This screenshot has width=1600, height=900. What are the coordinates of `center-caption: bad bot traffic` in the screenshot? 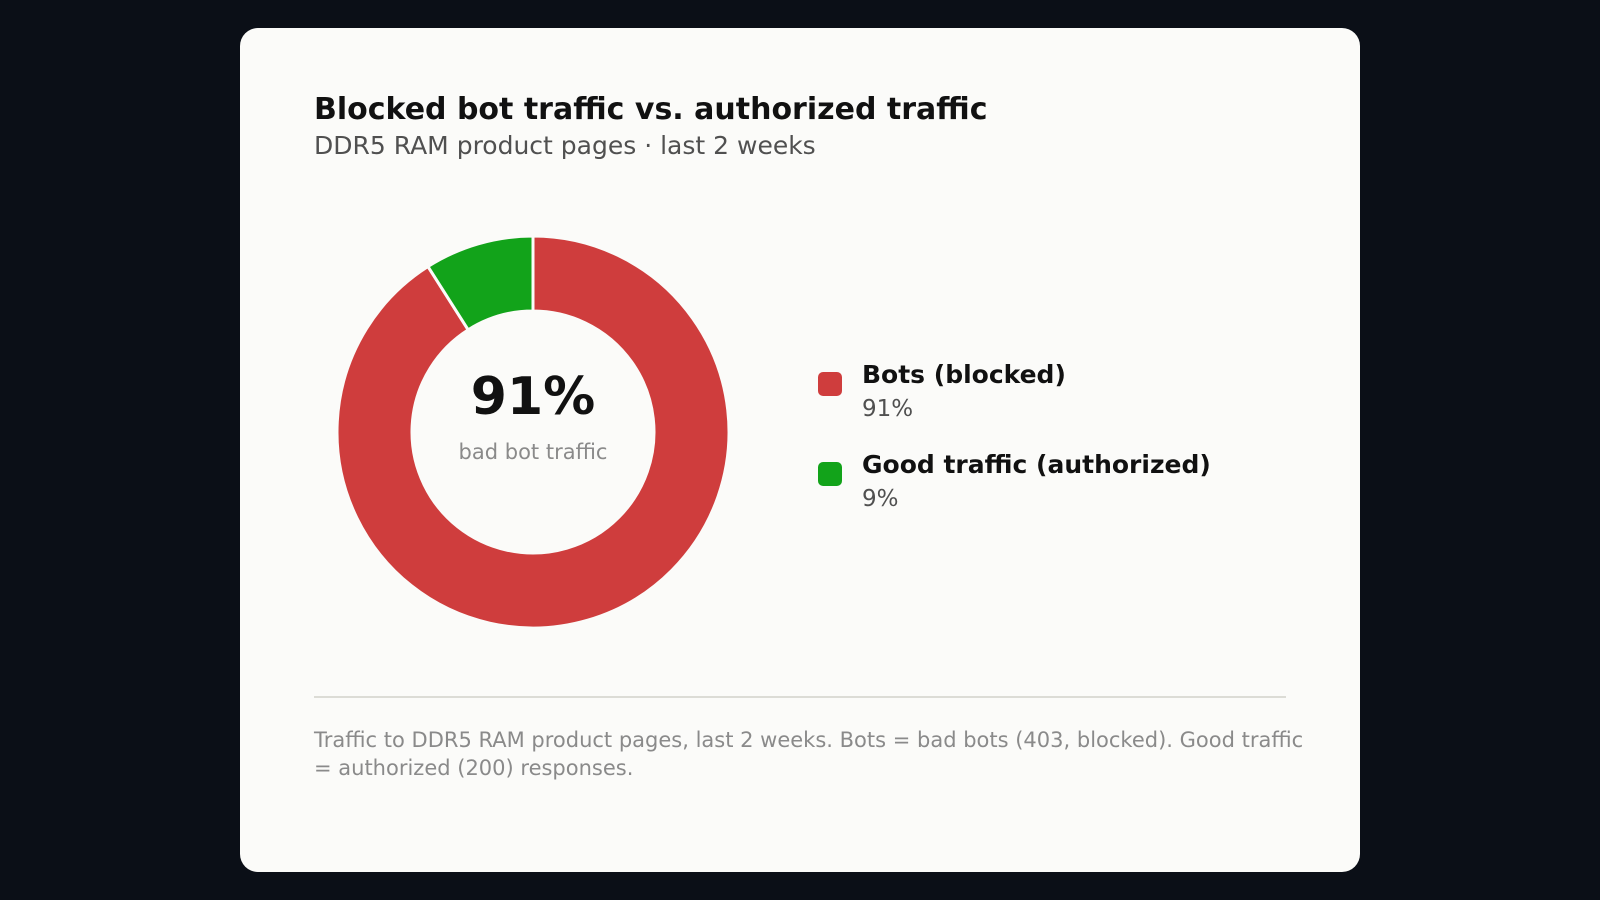 It's located at (533, 452).